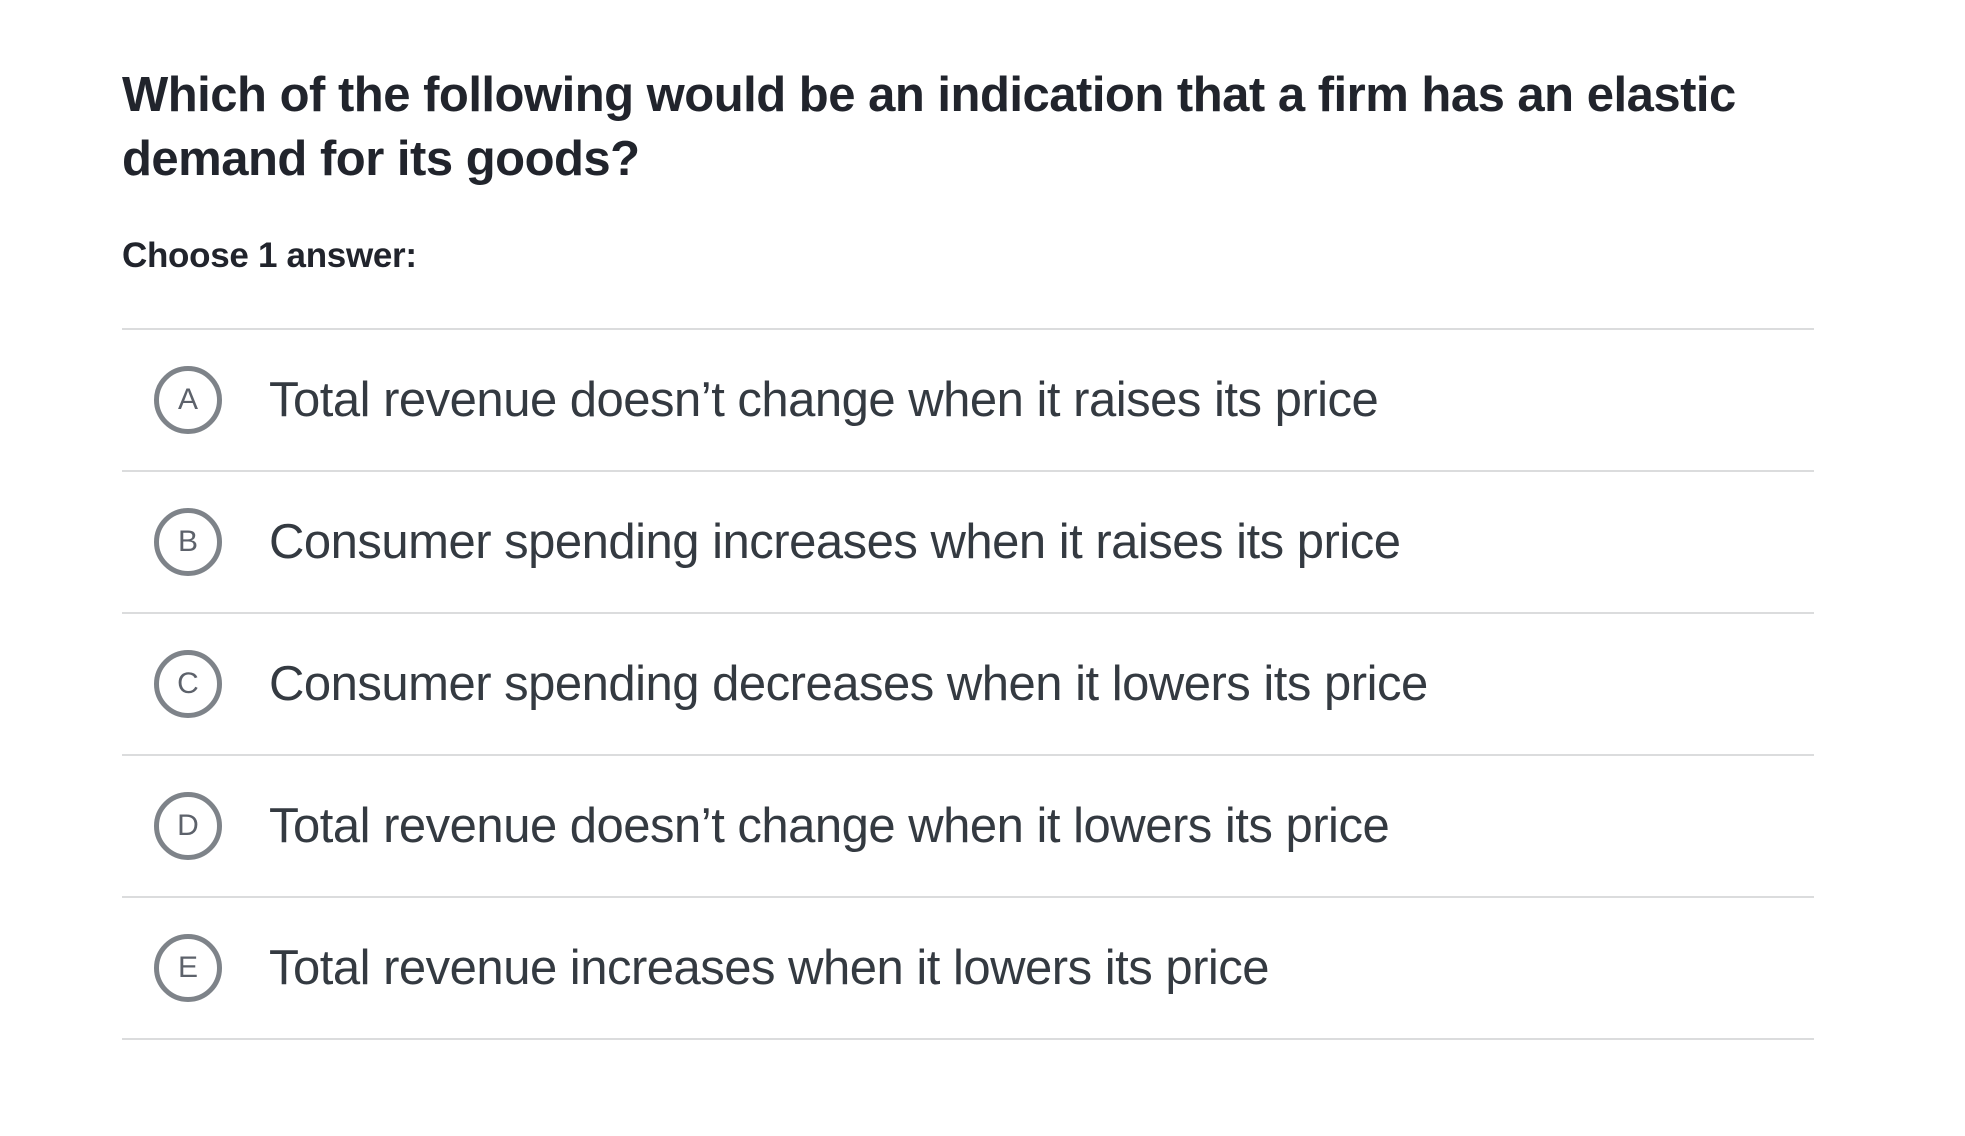  Describe the element at coordinates (381, 158) in the screenshot. I see `question-line-2: demand for its goods?` at that location.